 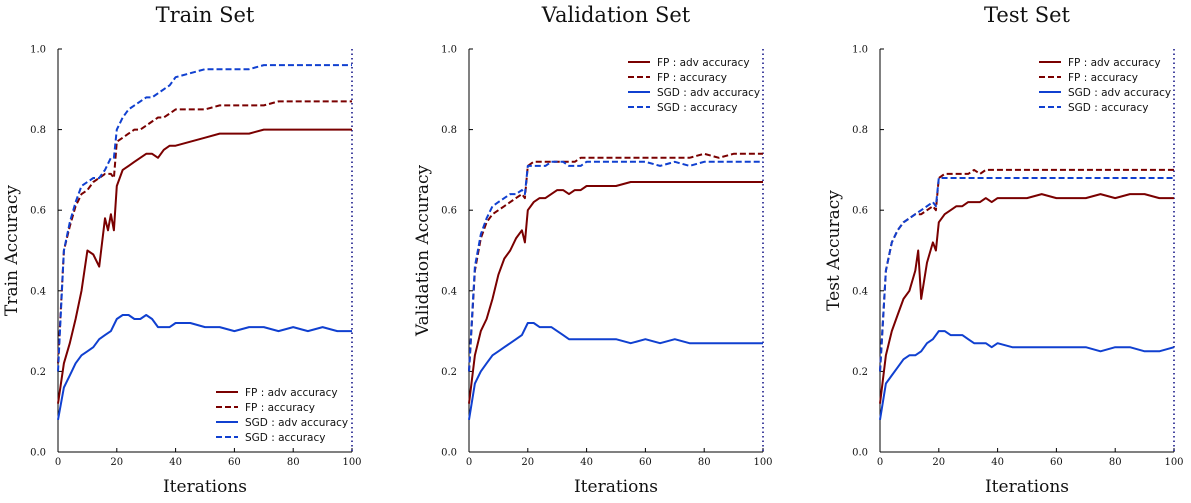 What do you see at coordinates (1027, 15) in the screenshot?
I see `chart-title: Test Set` at bounding box center [1027, 15].